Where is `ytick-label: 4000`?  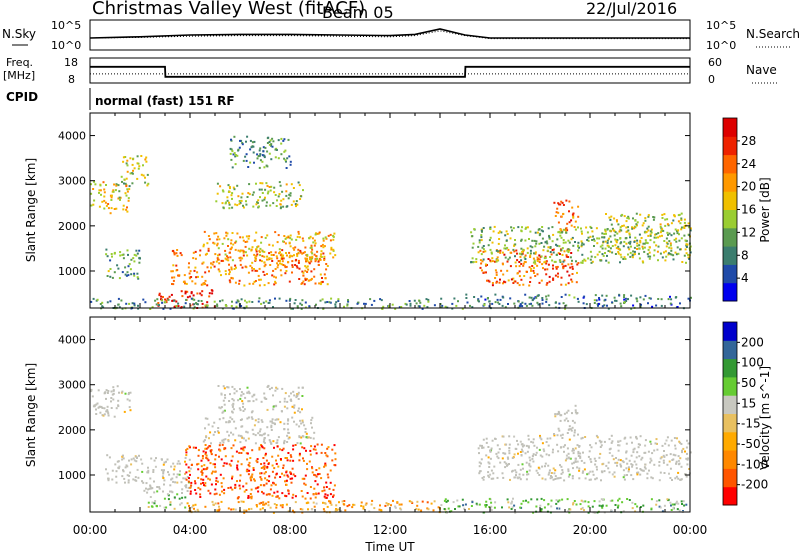 ytick-label: 4000 is located at coordinates (72, 136).